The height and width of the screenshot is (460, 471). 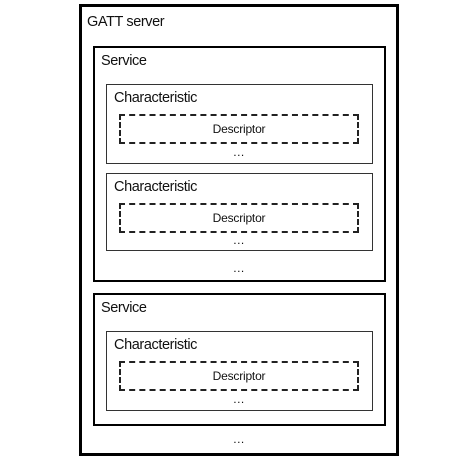 What do you see at coordinates (124, 308) in the screenshot?
I see `service-label-2: Service` at bounding box center [124, 308].